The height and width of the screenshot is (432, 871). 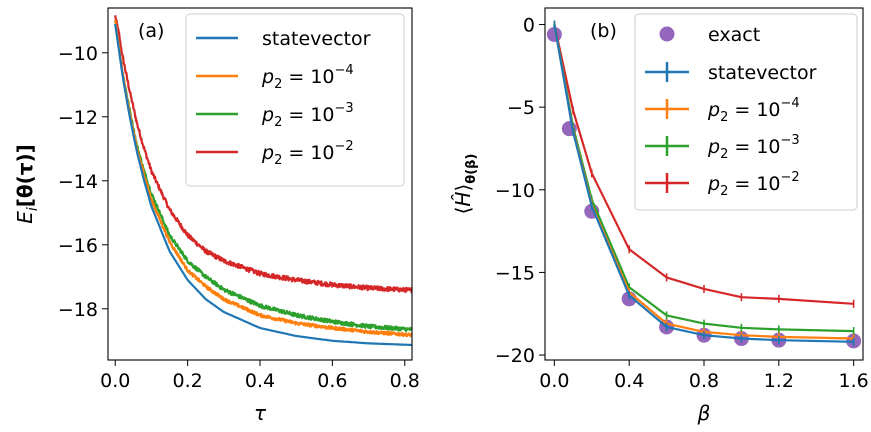 What do you see at coordinates (667, 34) in the screenshot?
I see `legend-swatch` at bounding box center [667, 34].